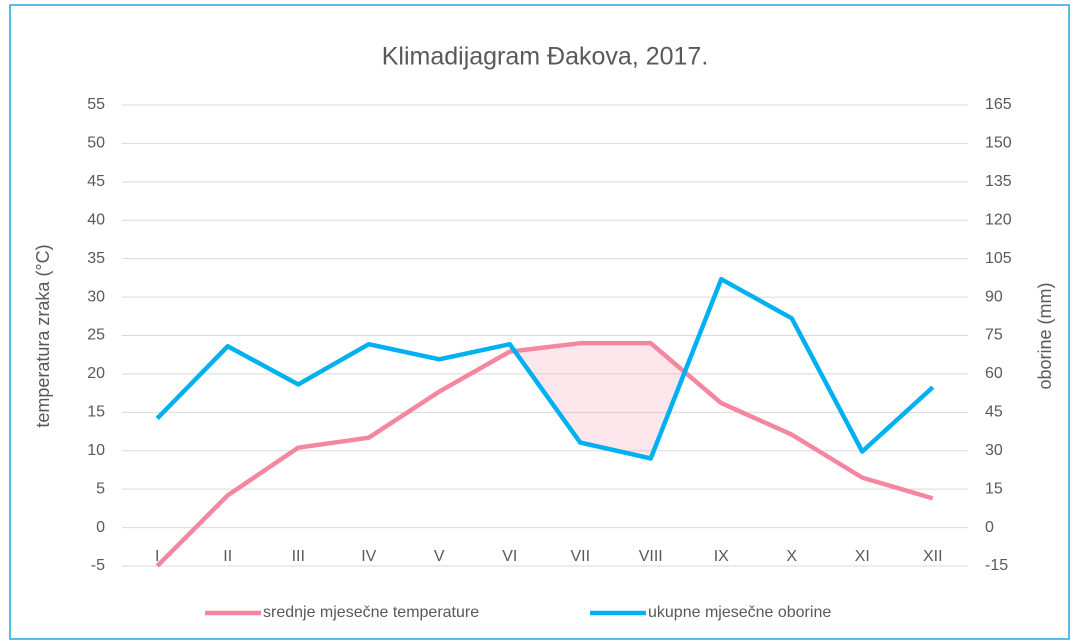 The image size is (1075, 643). What do you see at coordinates (1045, 335) in the screenshot?
I see `y2-axis-title: oborine (mm)` at bounding box center [1045, 335].